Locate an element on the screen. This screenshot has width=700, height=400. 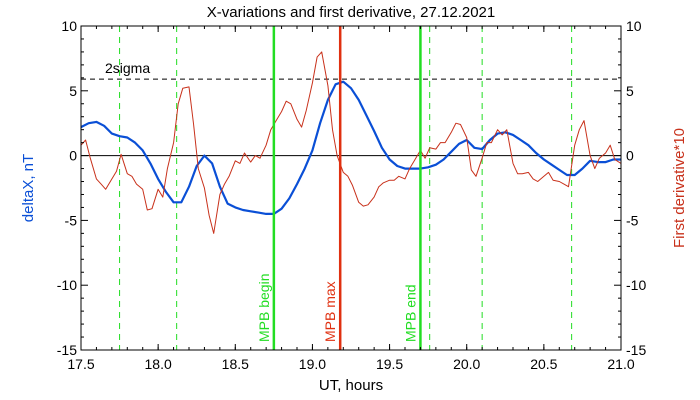
y-tick-label-right-3: -5 is located at coordinates (632, 220).